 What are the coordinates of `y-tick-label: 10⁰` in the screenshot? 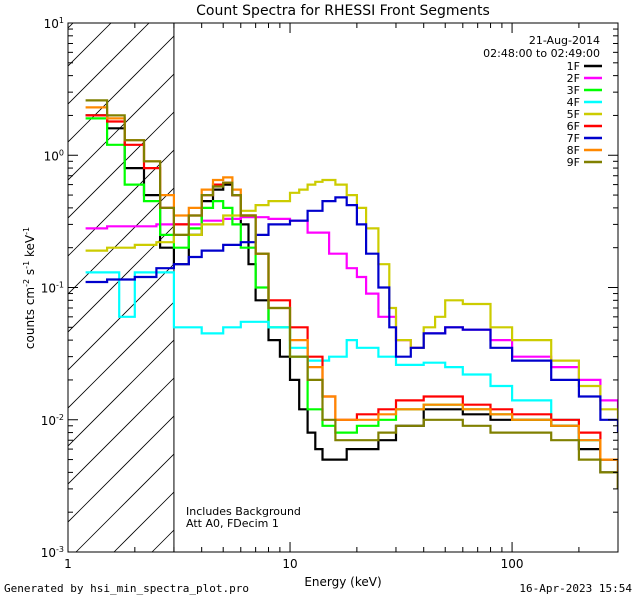 It's located at (54, 155).